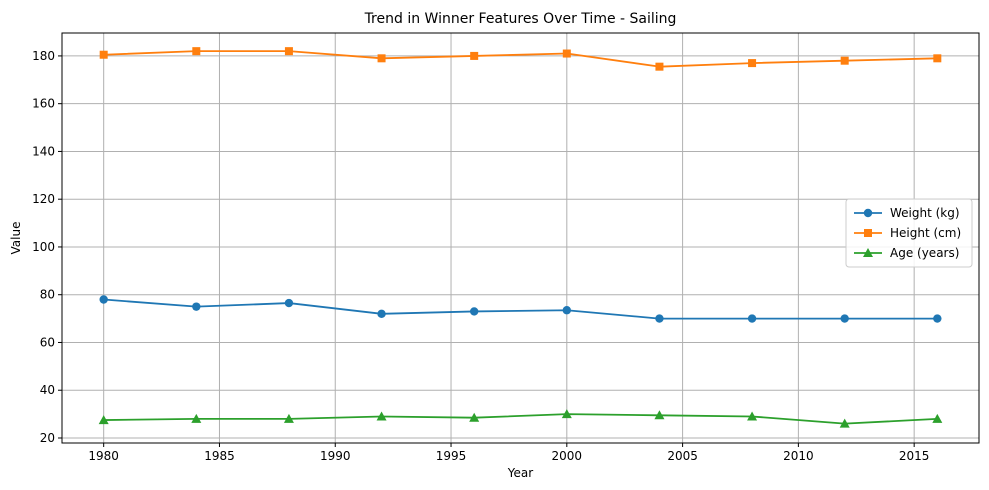 Image resolution: width=989 pixels, height=490 pixels. I want to click on y-tick-label: 40, so click(47, 390).